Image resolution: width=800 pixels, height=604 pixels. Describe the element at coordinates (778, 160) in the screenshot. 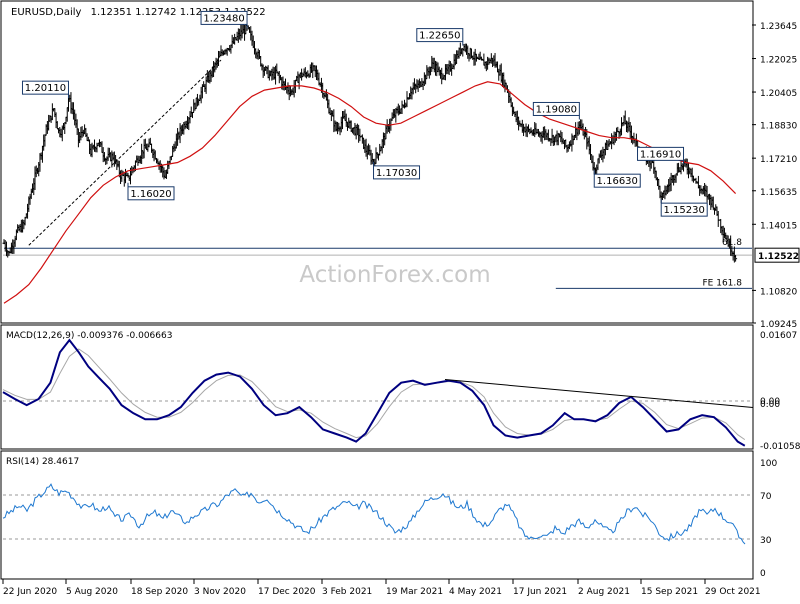

I see `price-axis-tick-label: 1.17210` at that location.